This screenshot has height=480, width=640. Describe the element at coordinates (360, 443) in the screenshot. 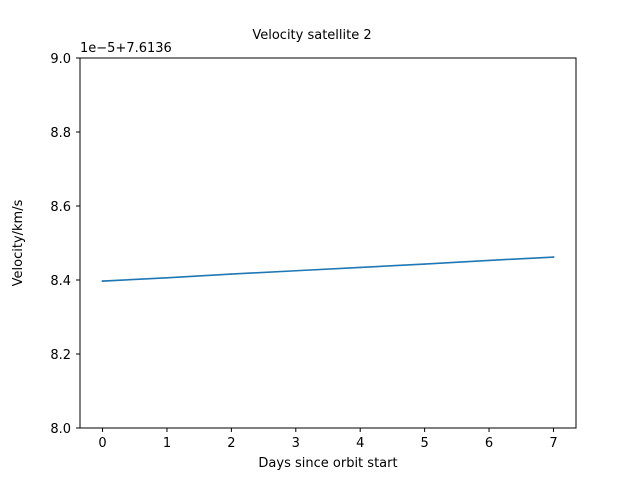

I see `x-tick-label: 4` at that location.